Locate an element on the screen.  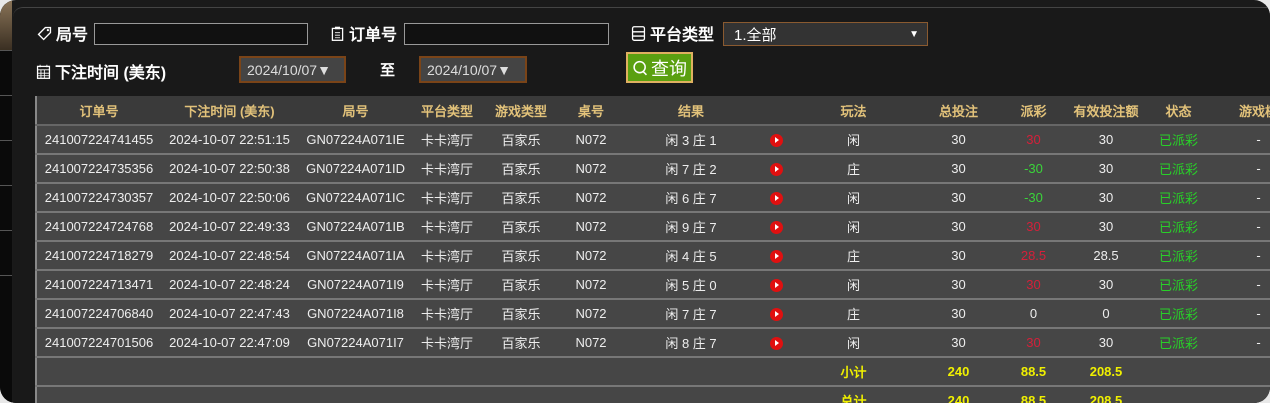
cell-result: 闲 6 庄 7 is located at coordinates (691, 198).